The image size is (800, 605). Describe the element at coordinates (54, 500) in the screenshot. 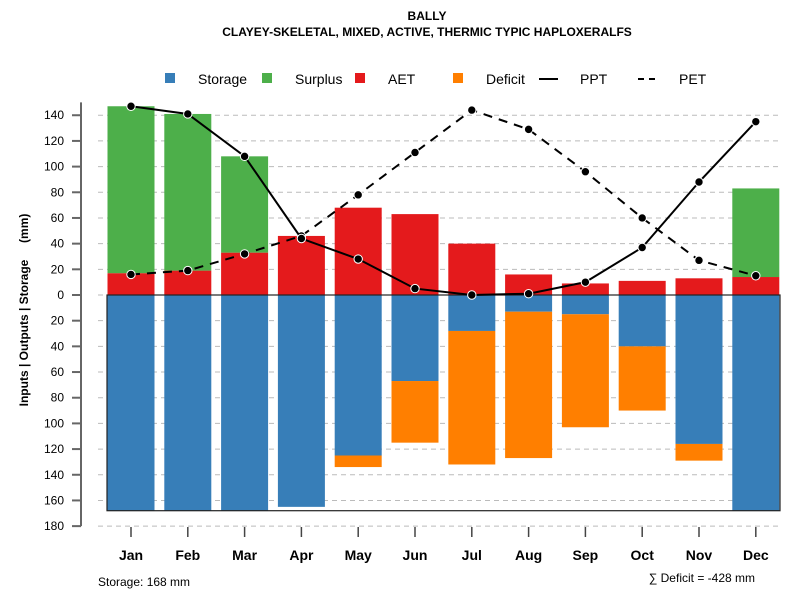

I see `y-tick-label: 160` at that location.